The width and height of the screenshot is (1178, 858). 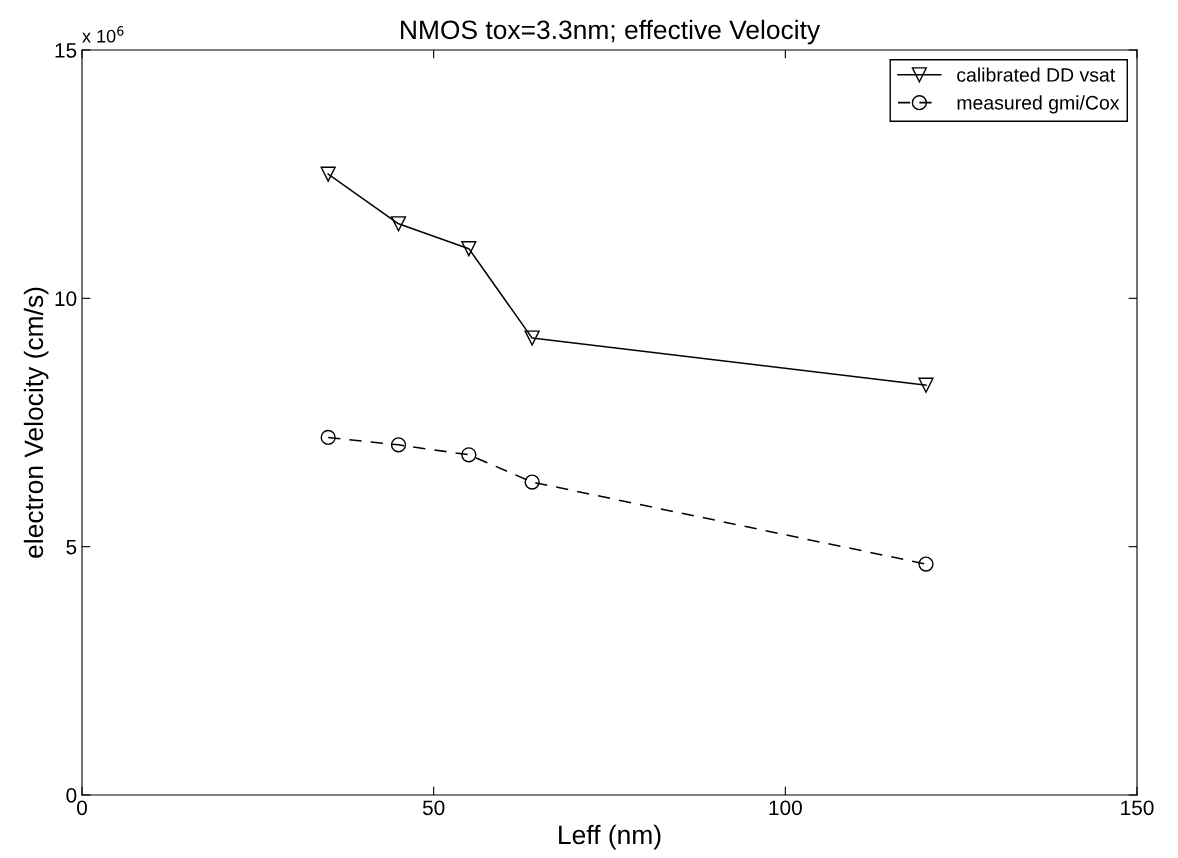 I want to click on x-tick-label: 0, so click(x=82, y=808).